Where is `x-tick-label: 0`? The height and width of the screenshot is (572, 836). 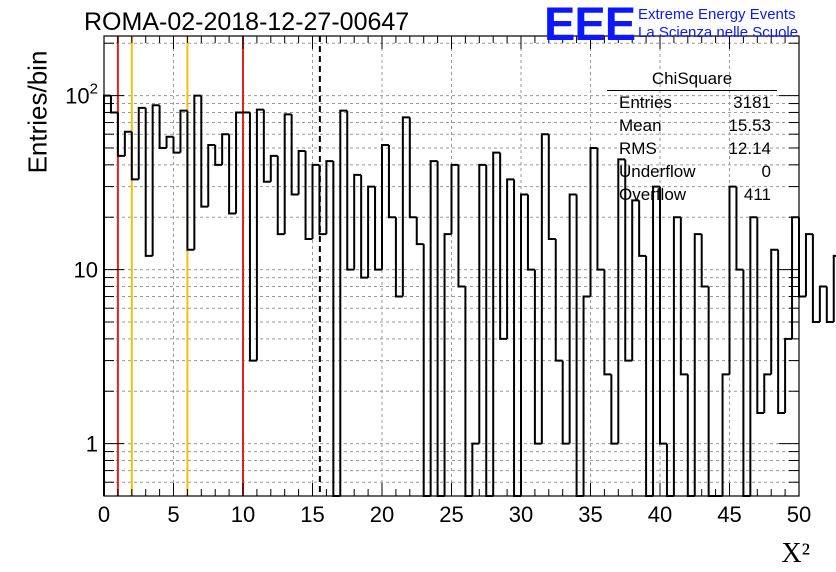 x-tick-label: 0 is located at coordinates (104, 514).